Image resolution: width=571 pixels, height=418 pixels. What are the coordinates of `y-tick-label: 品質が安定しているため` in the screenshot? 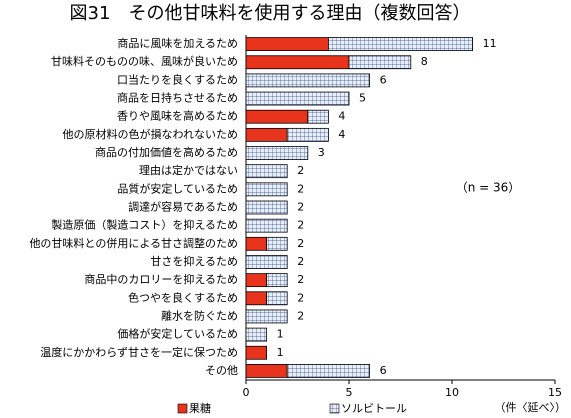 It's located at (177, 188).